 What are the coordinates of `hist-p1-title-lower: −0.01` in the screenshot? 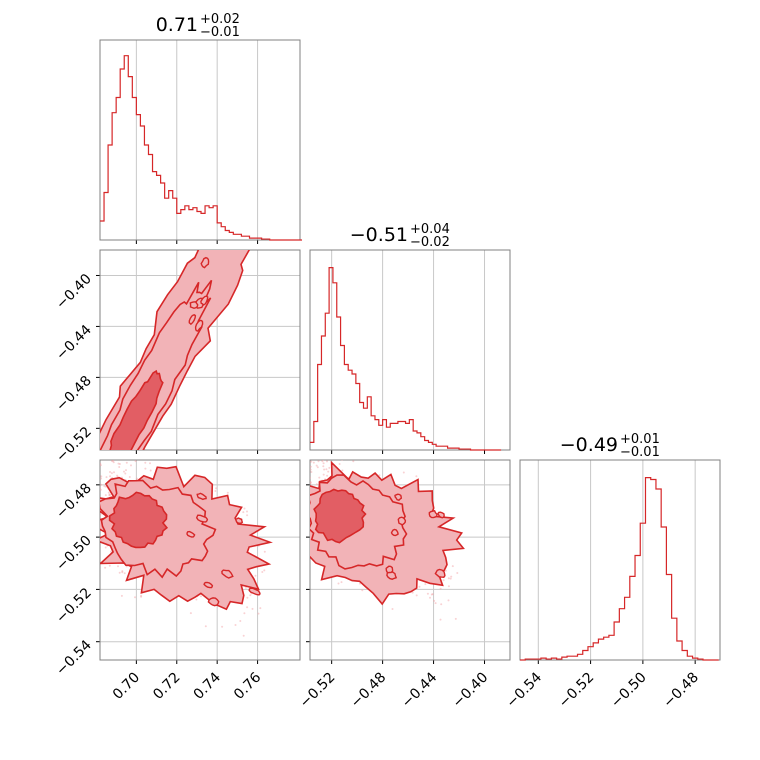 It's located at (220, 32).